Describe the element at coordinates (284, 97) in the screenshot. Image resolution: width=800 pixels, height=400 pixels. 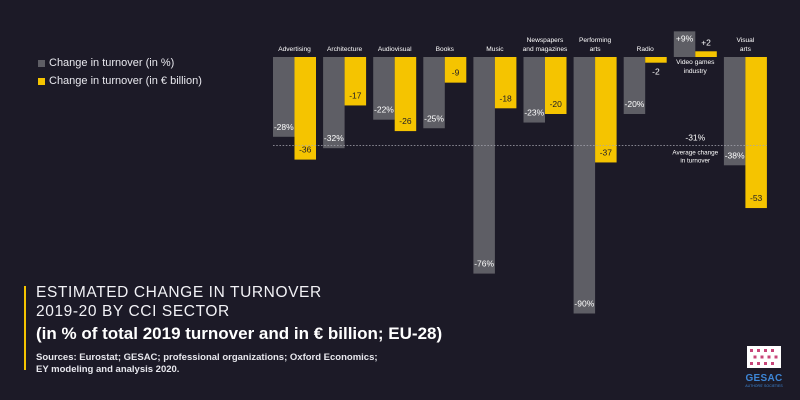
I see `bar-percent-advertising` at that location.